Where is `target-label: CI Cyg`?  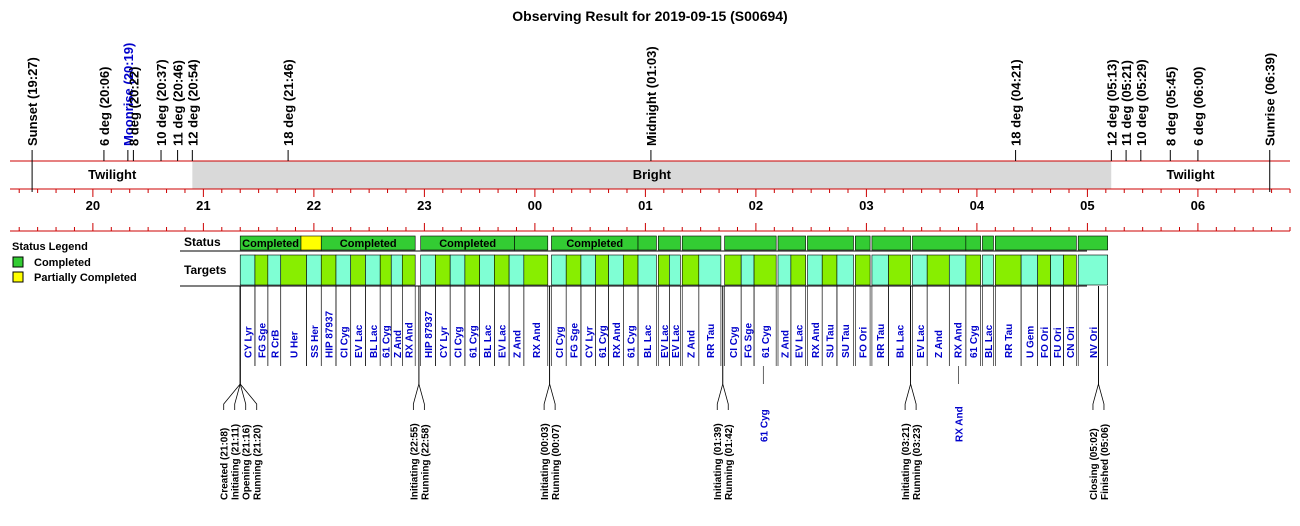 target-label: CI Cyg is located at coordinates (344, 342).